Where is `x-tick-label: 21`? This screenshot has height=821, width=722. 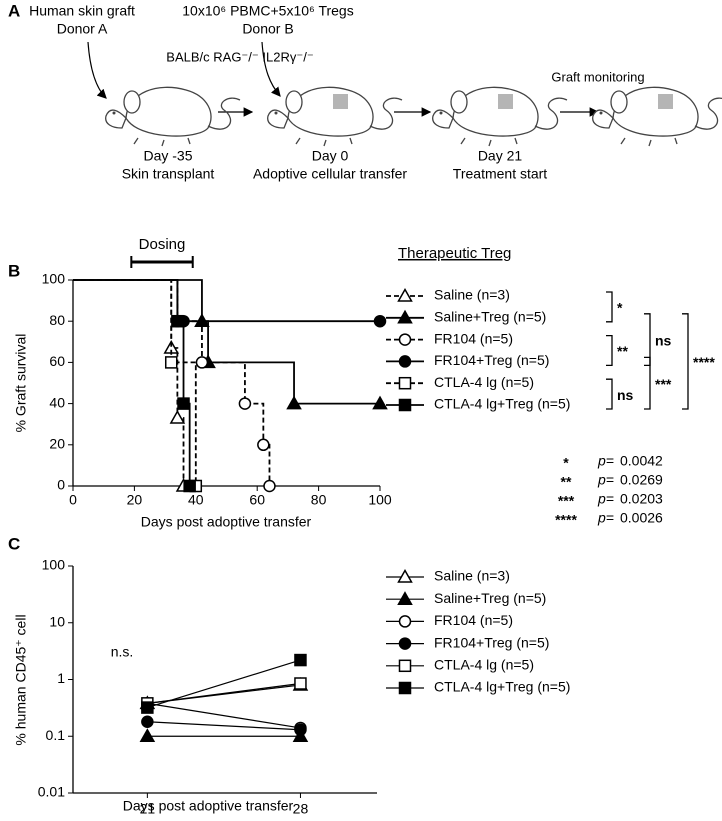 x-tick-label: 21 is located at coordinates (148, 809).